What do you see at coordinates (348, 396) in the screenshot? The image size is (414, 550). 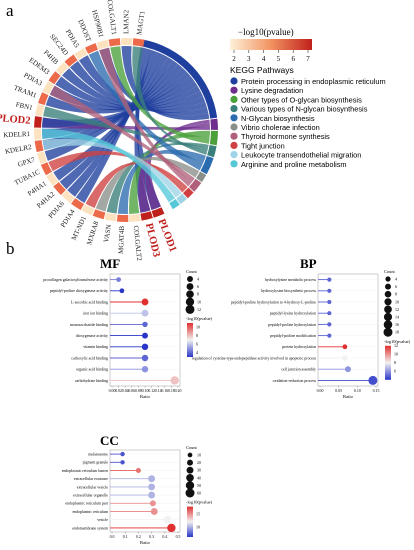 I see `x-axis-label: Ratio` at bounding box center [348, 396].